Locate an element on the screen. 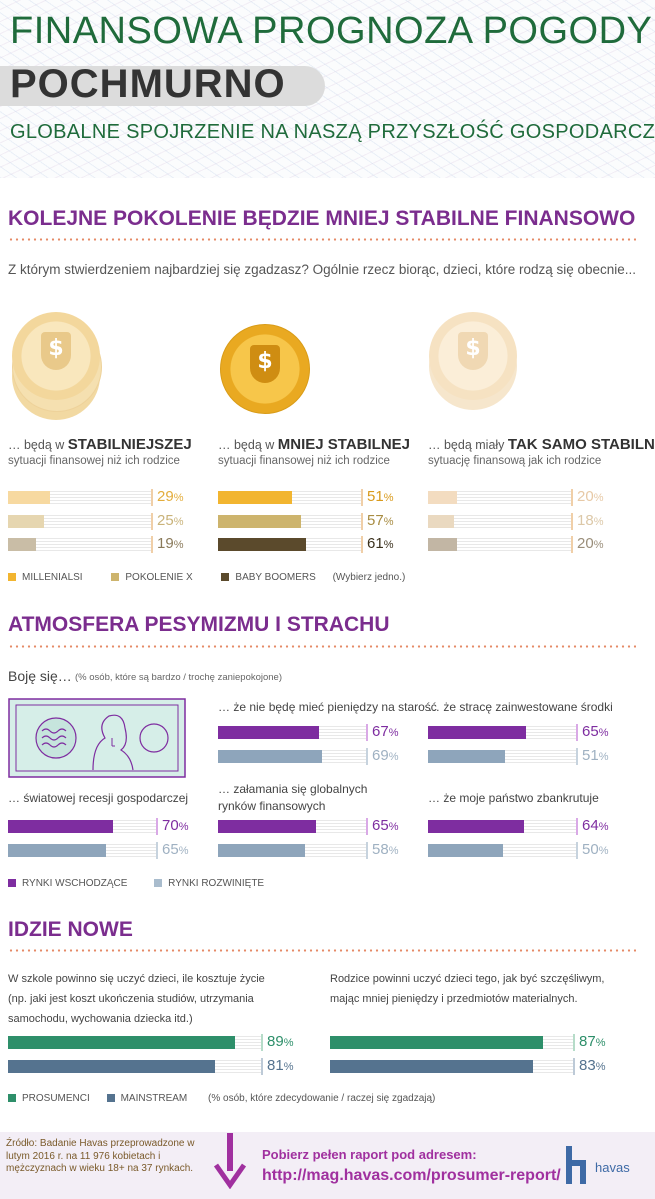 This screenshot has height=1199, width=655. value-label: 18% is located at coordinates (590, 520).